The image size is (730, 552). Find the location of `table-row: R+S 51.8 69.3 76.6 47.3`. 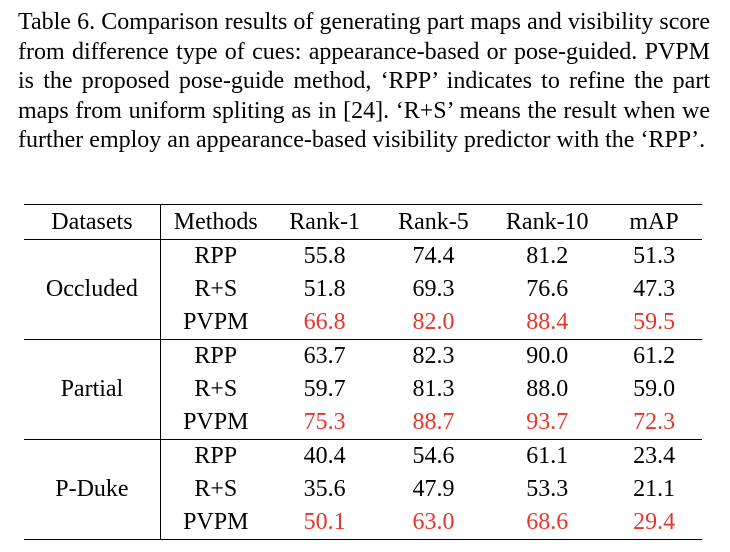

table-row: R+S 51.8 69.3 76.6 47.3 is located at coordinates (363, 289).